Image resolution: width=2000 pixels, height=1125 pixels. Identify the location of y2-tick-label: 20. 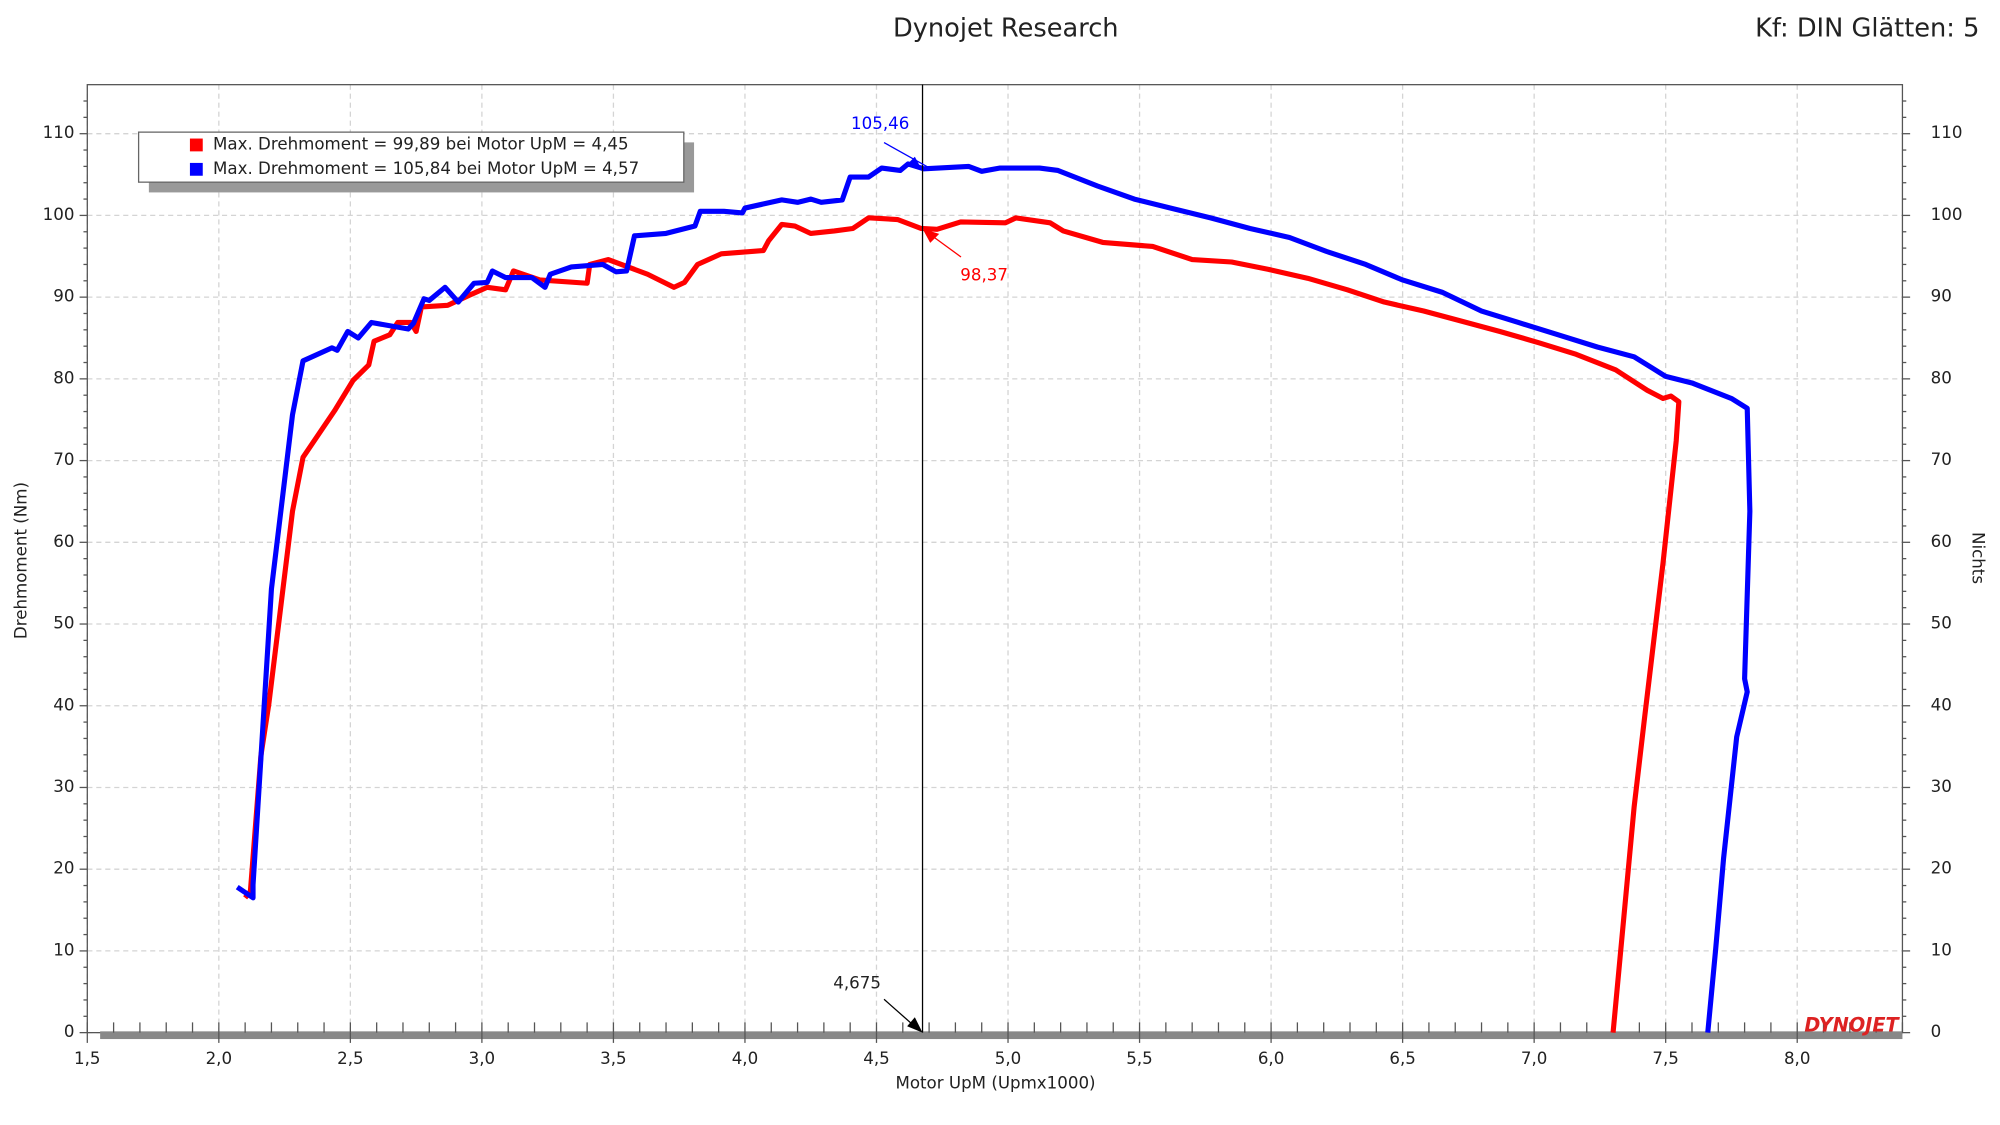
(1941, 868).